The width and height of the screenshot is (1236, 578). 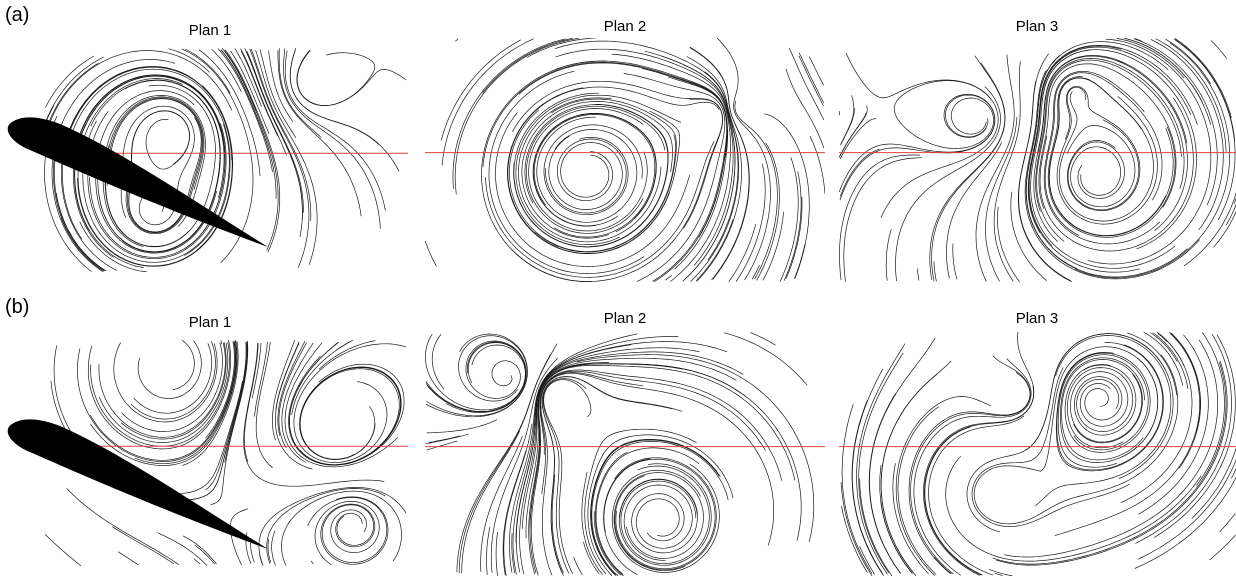 What do you see at coordinates (1037, 318) in the screenshot?
I see `row-b-plan-3-title: Plan 3` at bounding box center [1037, 318].